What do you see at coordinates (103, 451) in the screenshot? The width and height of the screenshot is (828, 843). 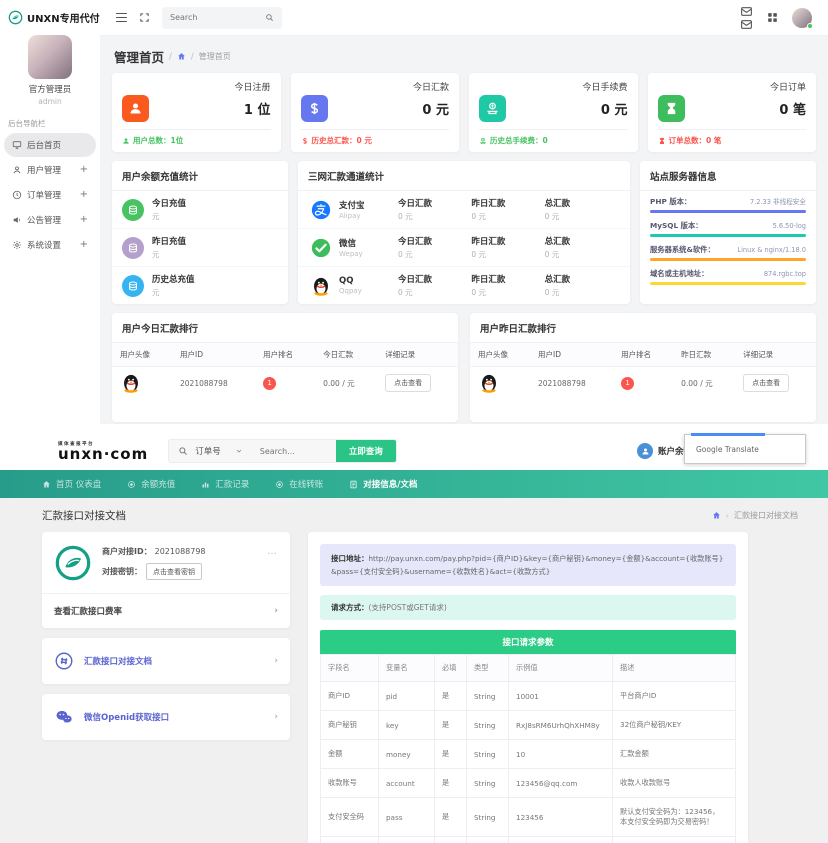 I see `site-logo: 媒体查报平台 unxn·com` at bounding box center [103, 451].